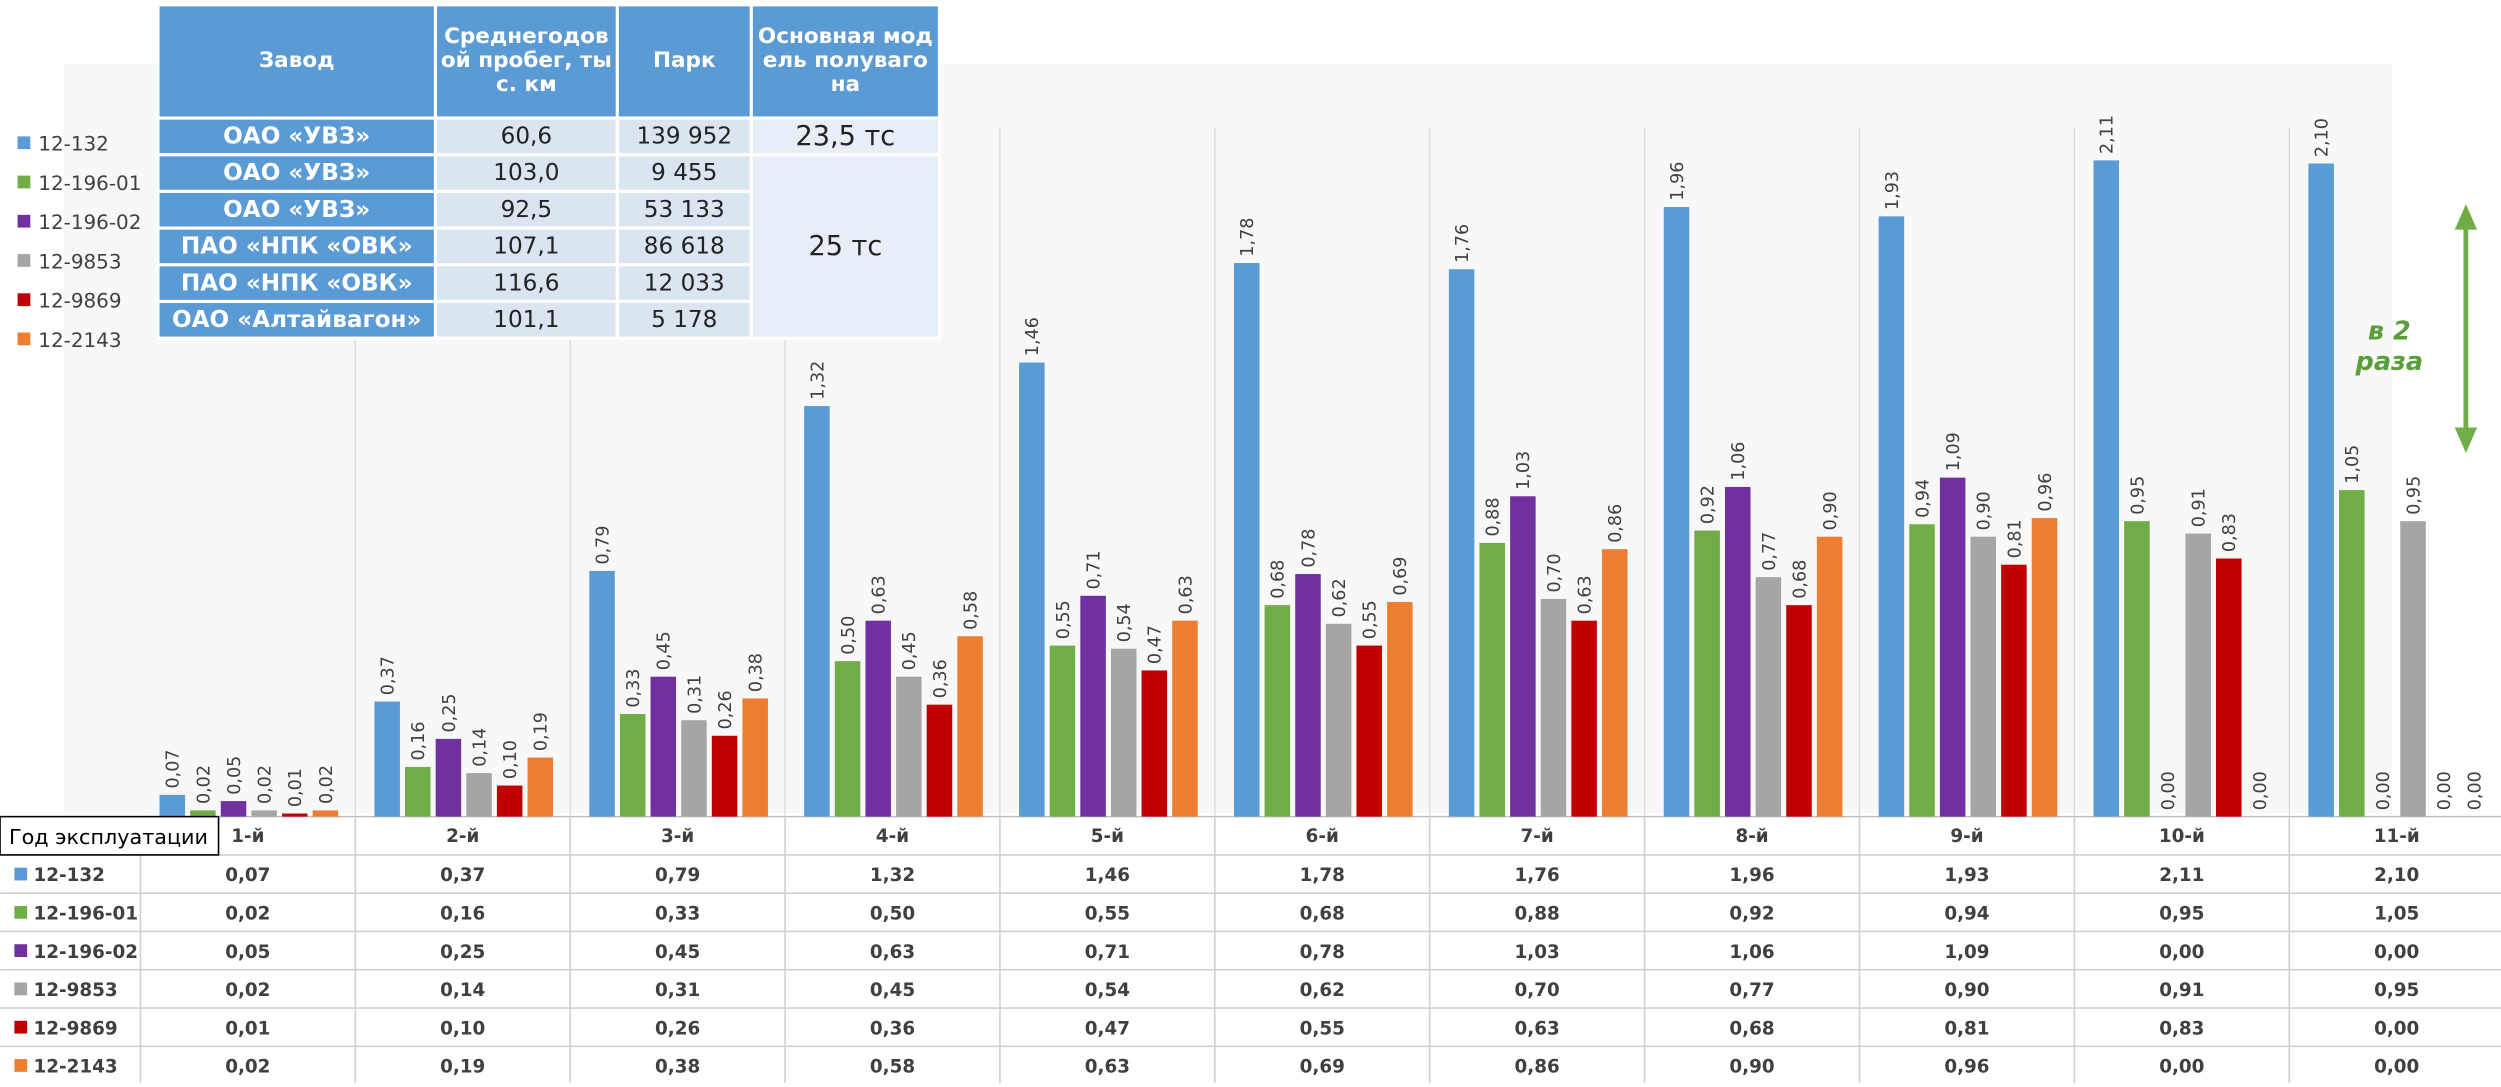 This screenshot has height=1087, width=2501. Describe the element at coordinates (849, 635) in the screenshot. I see `value-label: 0,50` at that location.